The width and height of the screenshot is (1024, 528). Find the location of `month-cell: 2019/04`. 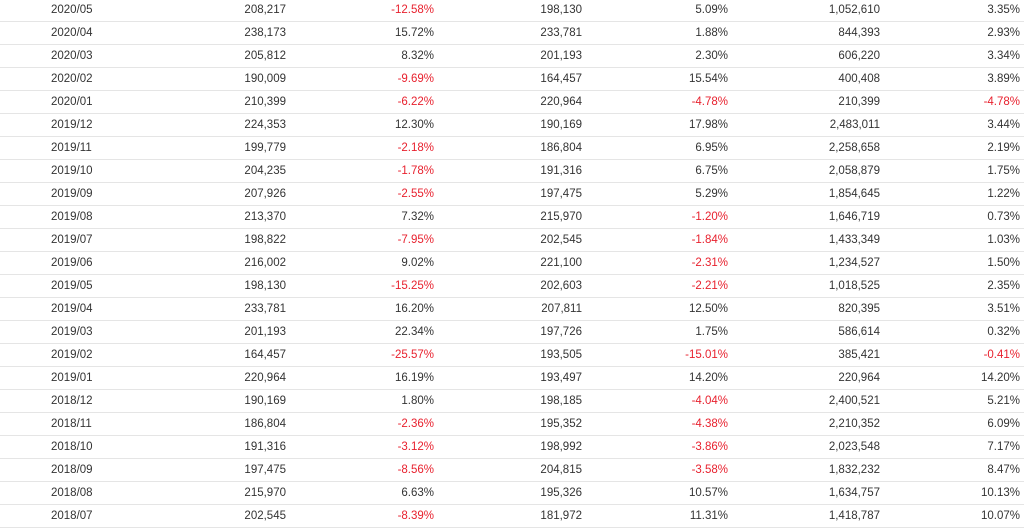

month-cell: 2019/04 is located at coordinates (55, 309).